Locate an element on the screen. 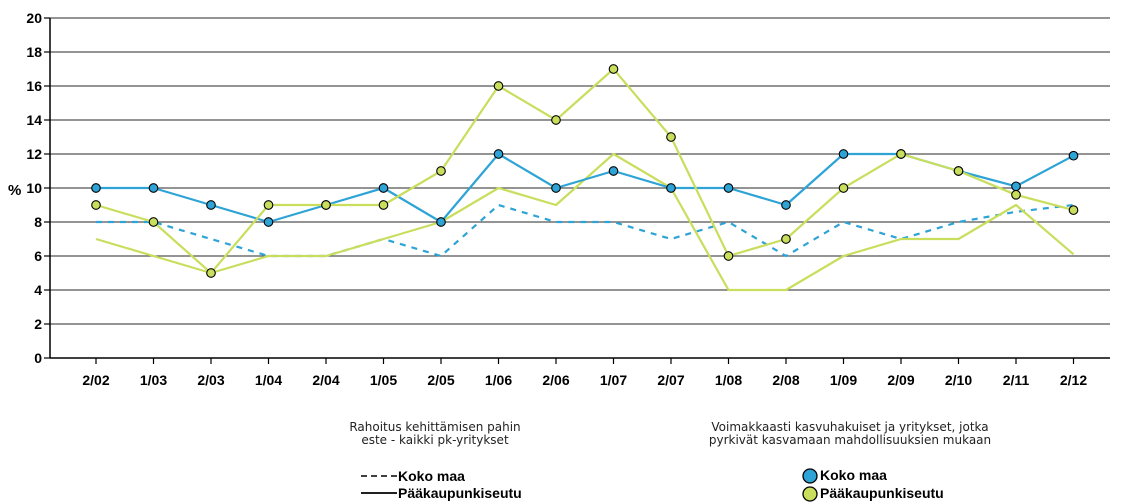  x-tick-label: 2/11 is located at coordinates (1016, 380).